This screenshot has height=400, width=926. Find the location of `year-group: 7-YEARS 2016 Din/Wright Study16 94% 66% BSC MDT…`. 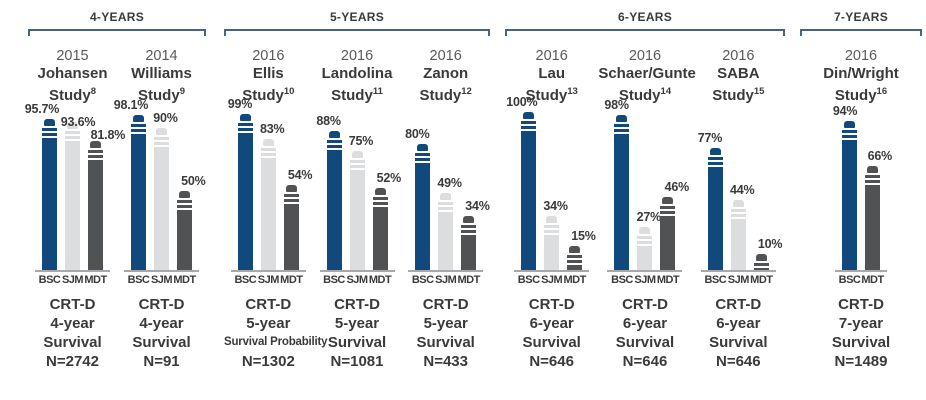

year-group: 7-YEARS 2016 Din/Wright Study16 94% 66% BSC MDT… is located at coordinates (861, 190).